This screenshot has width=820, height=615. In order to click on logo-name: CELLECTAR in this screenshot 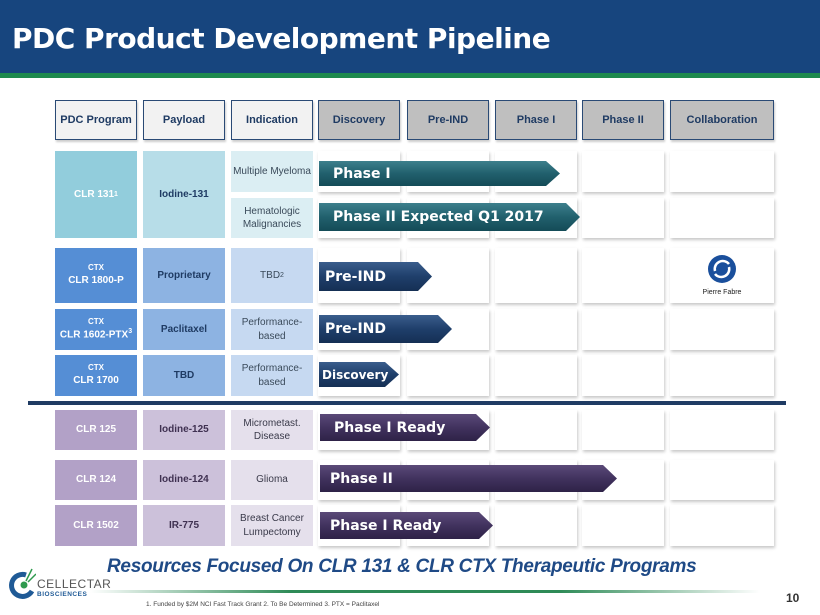, I will do `click(74, 584)`.